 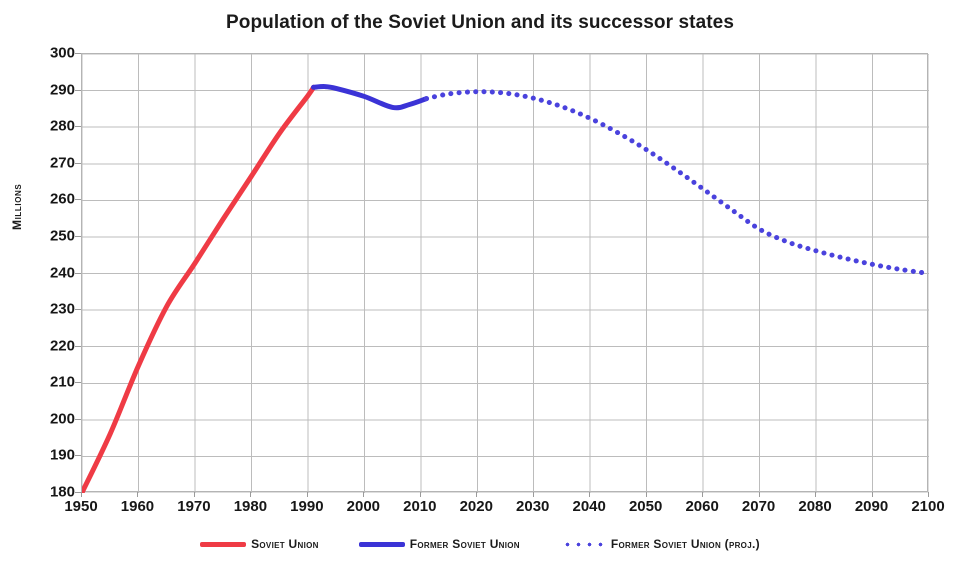 I want to click on x-tick-label: 2030, so click(x=533, y=506).